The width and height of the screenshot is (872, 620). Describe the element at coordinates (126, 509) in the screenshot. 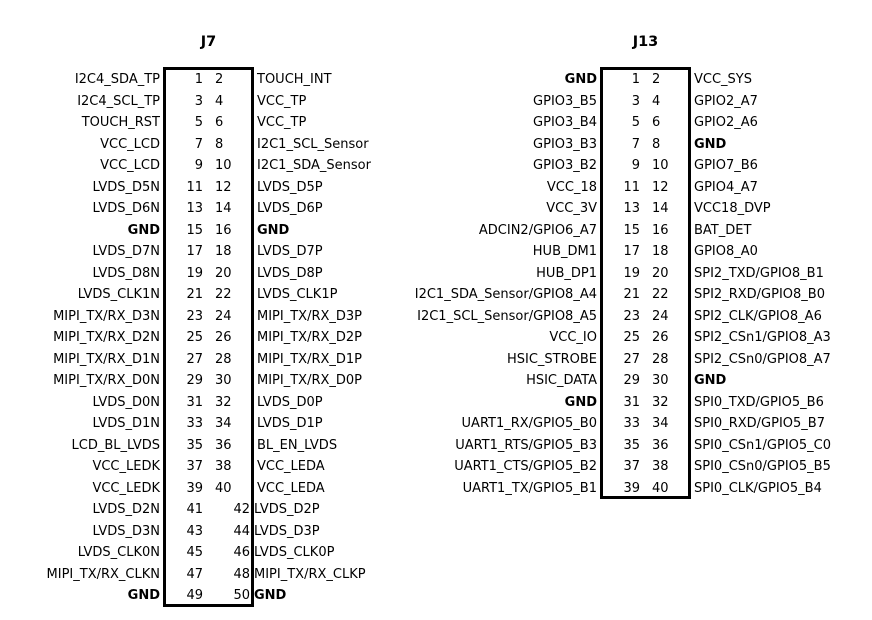

I see `pin-label-left: LVDS_D2N` at that location.